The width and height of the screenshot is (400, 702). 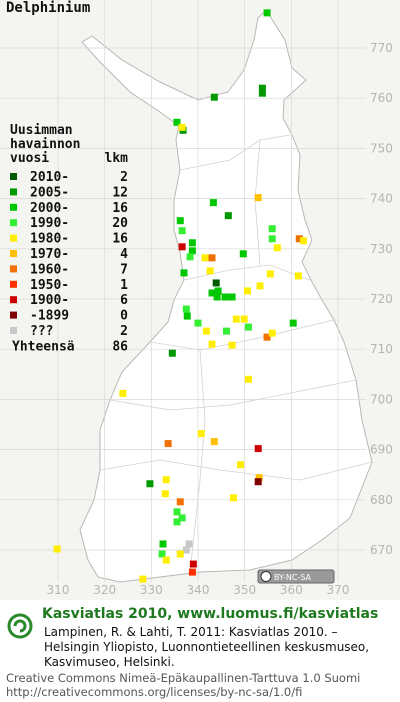 What do you see at coordinates (381, 249) in the screenshot?
I see `y-tick-label: 730` at bounding box center [381, 249].